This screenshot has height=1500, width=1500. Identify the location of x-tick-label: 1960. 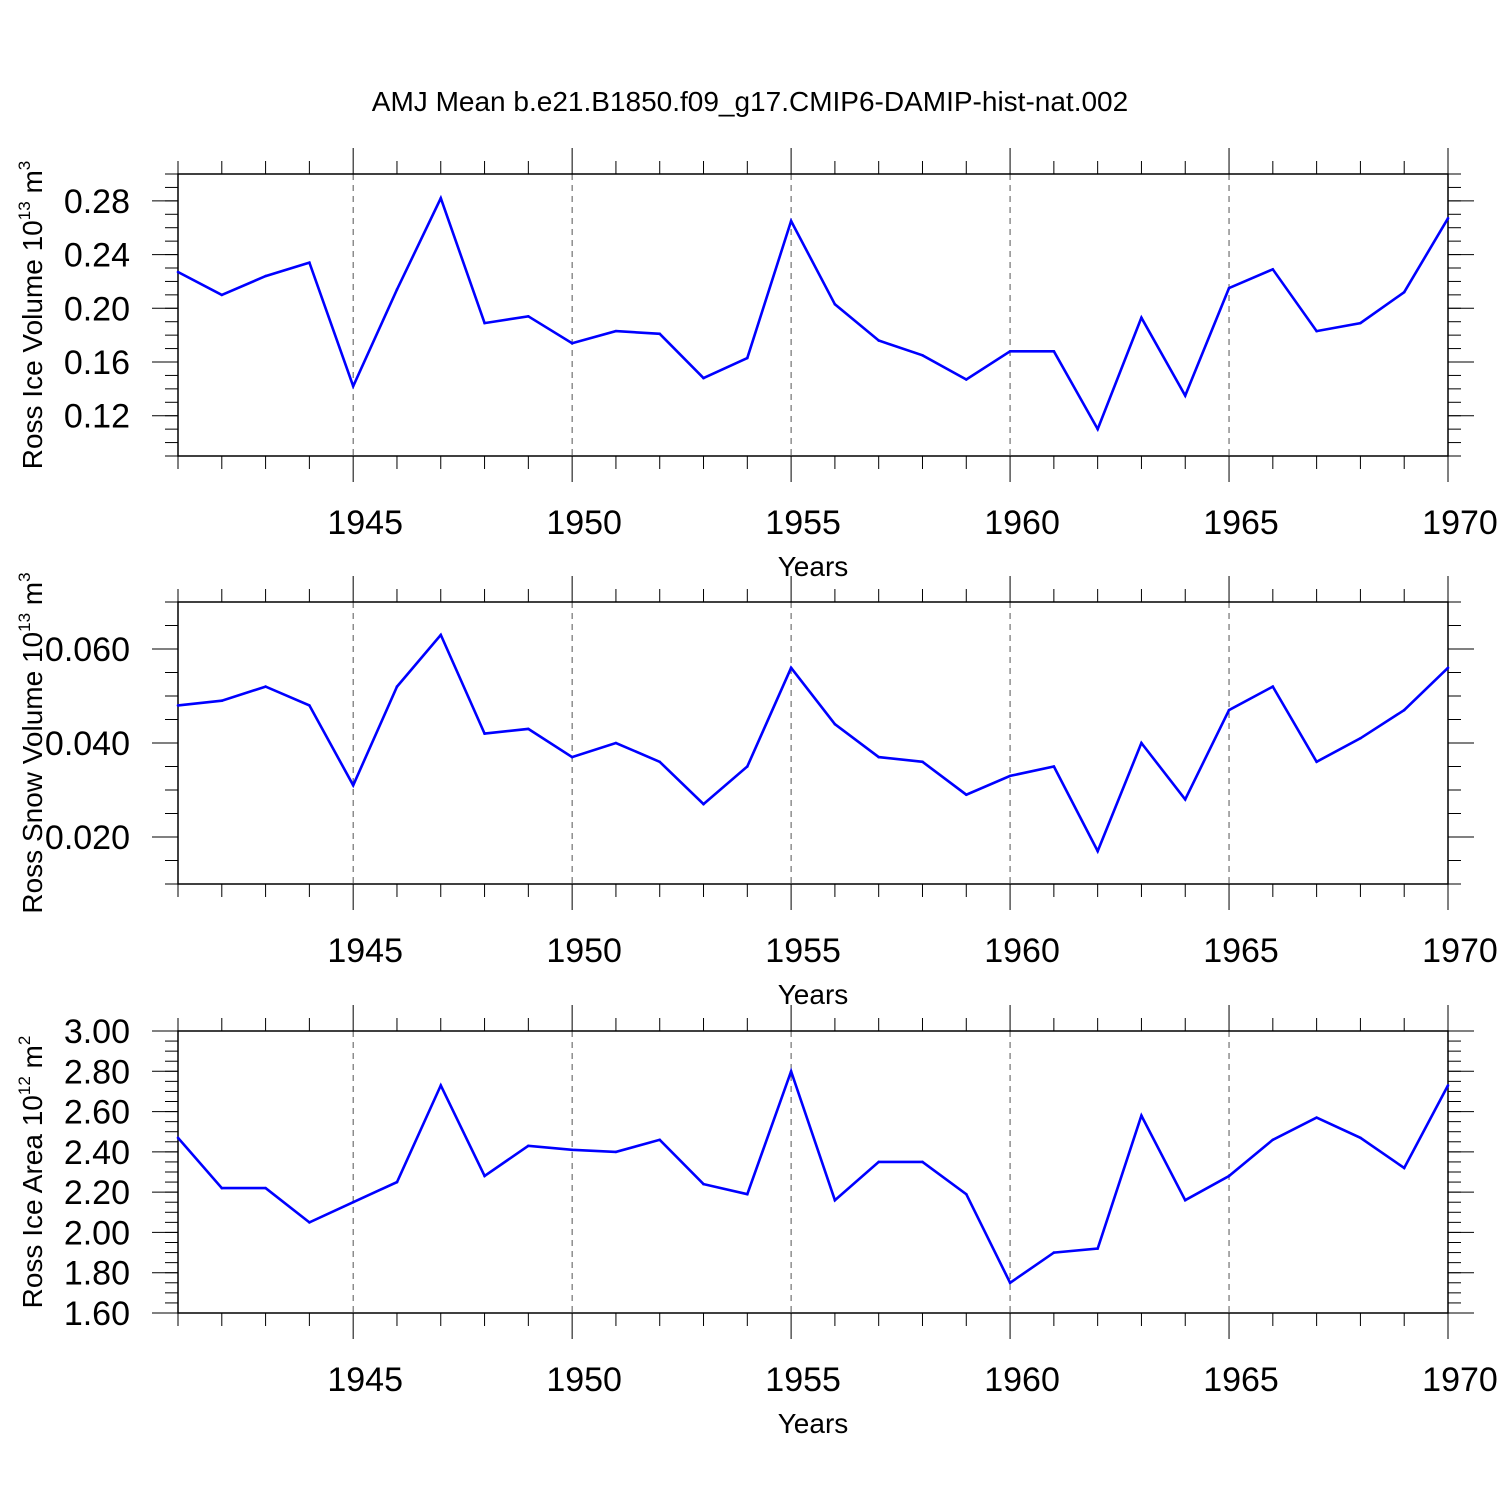
(1022, 951).